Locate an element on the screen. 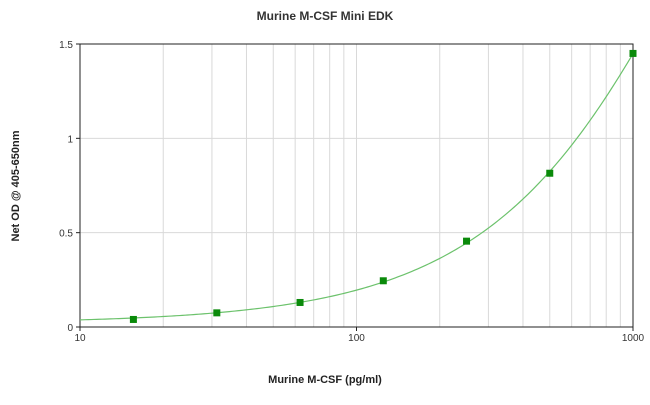 This screenshot has height=405, width=650. chart-title: Murine M-CSF Mini EDK is located at coordinates (325, 16).